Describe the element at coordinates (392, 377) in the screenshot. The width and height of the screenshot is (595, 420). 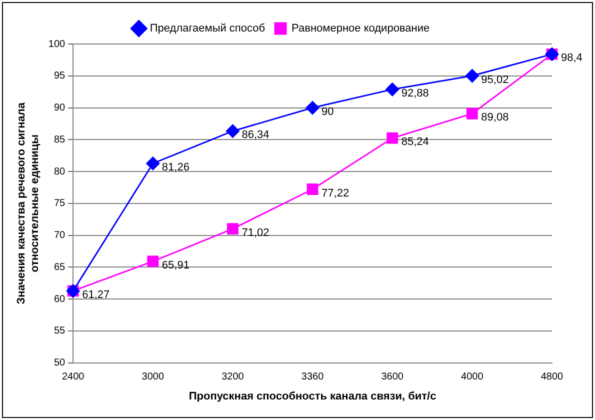
I see `x-tick-label: 3600` at that location.